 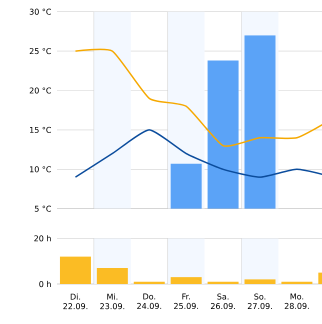 What do you see at coordinates (42, 238) in the screenshot?
I see `y-tick-label: 20 h` at bounding box center [42, 238].